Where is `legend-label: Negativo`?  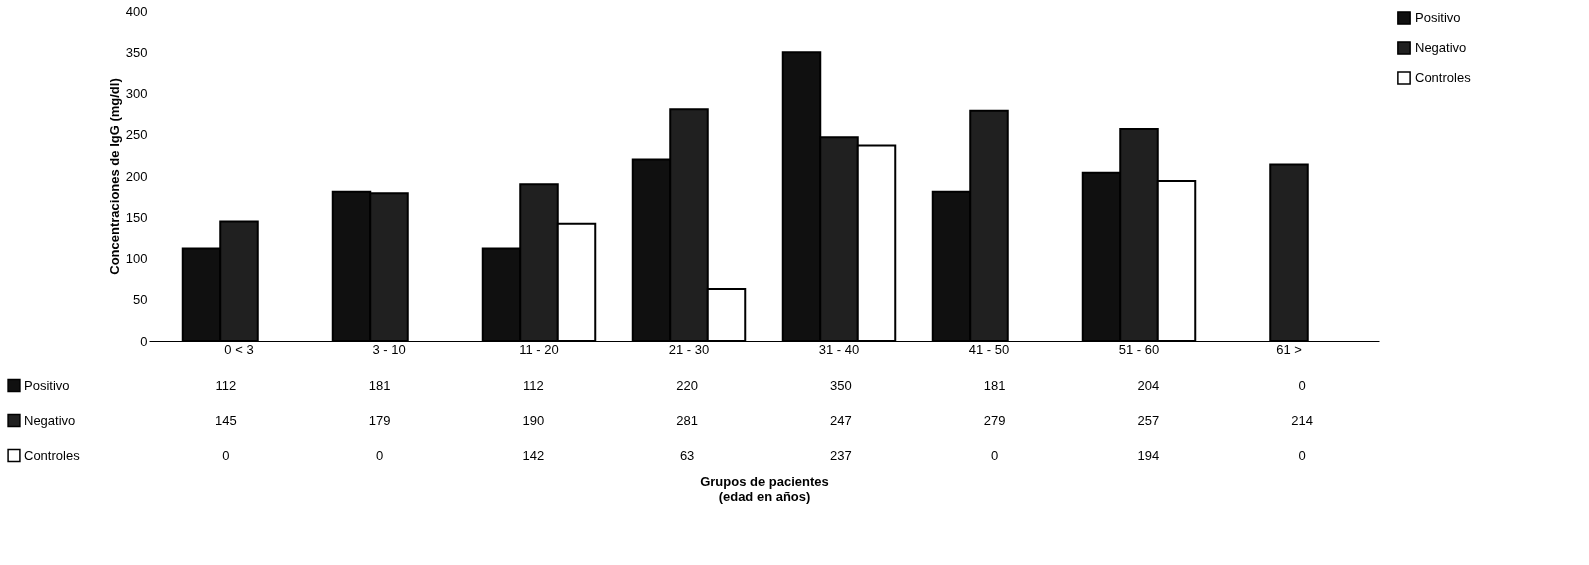 legend-label: Negativo is located at coordinates (1441, 47).